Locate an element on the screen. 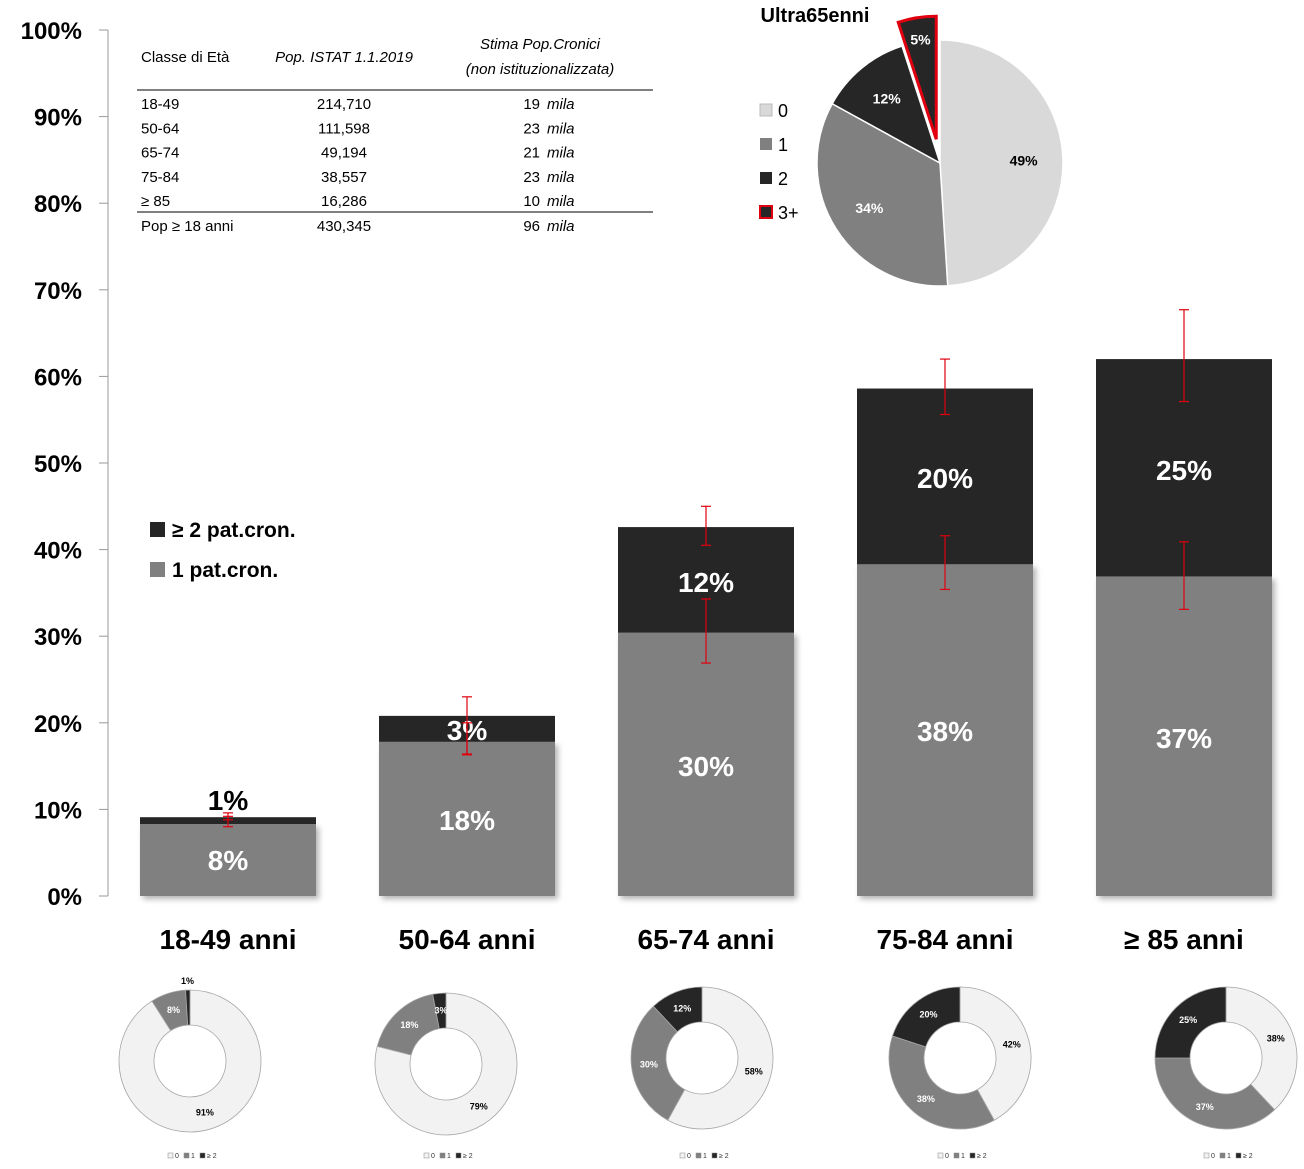 Image resolution: width=1304 pixels, height=1169 pixels. y-tick-label: 20% is located at coordinates (58, 724).